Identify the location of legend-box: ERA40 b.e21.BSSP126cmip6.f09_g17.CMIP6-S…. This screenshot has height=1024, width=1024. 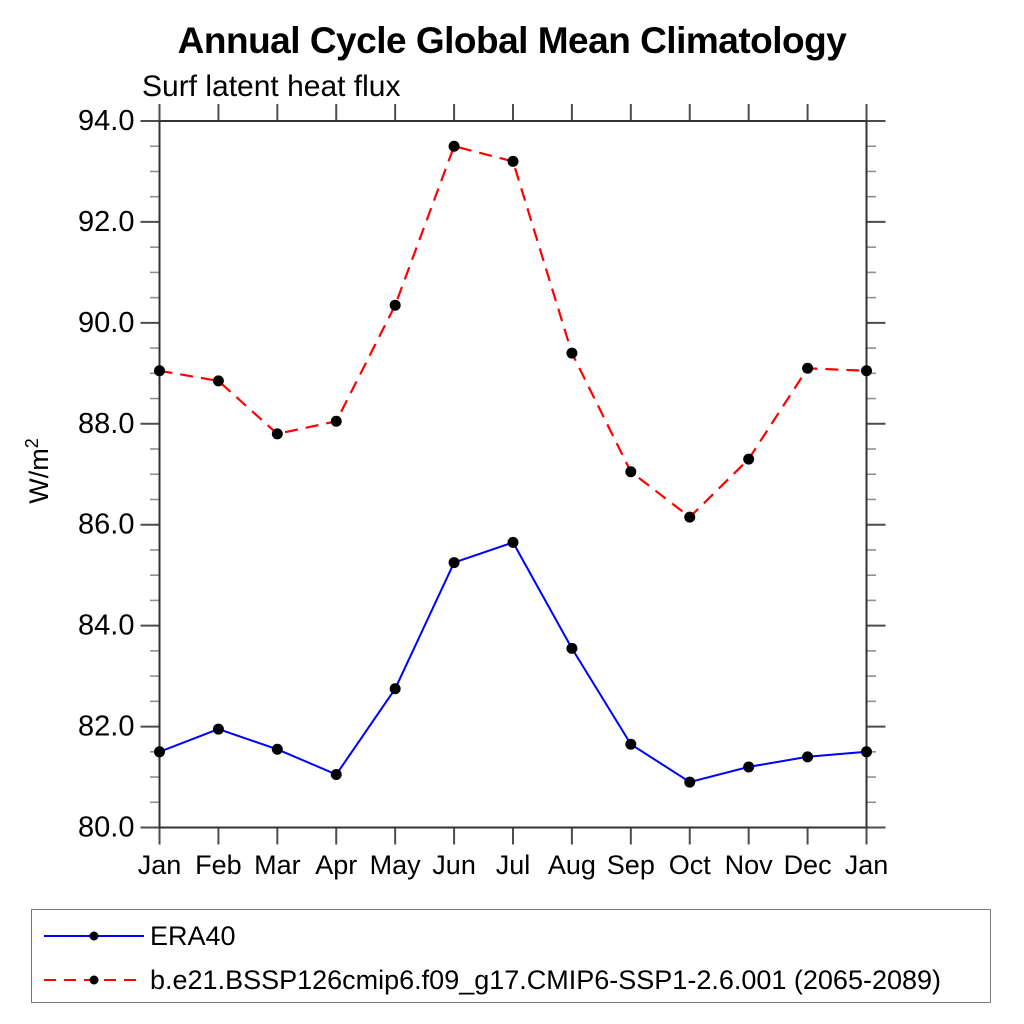
(511, 956).